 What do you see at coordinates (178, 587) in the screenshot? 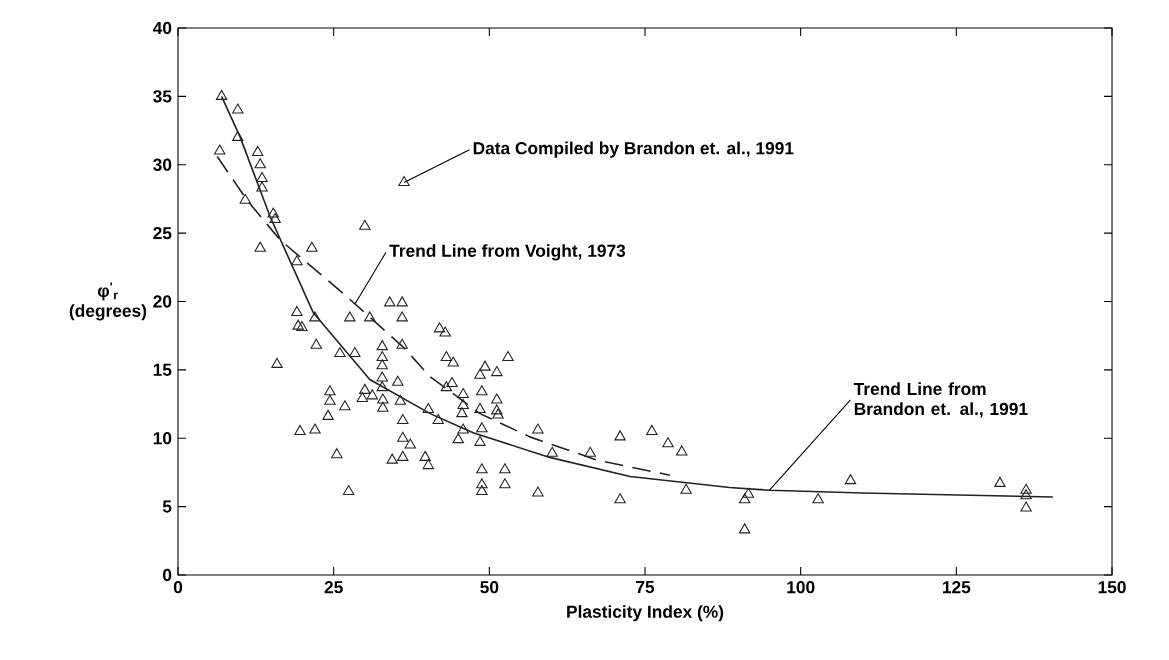
I see `x-tick-label: 0` at bounding box center [178, 587].